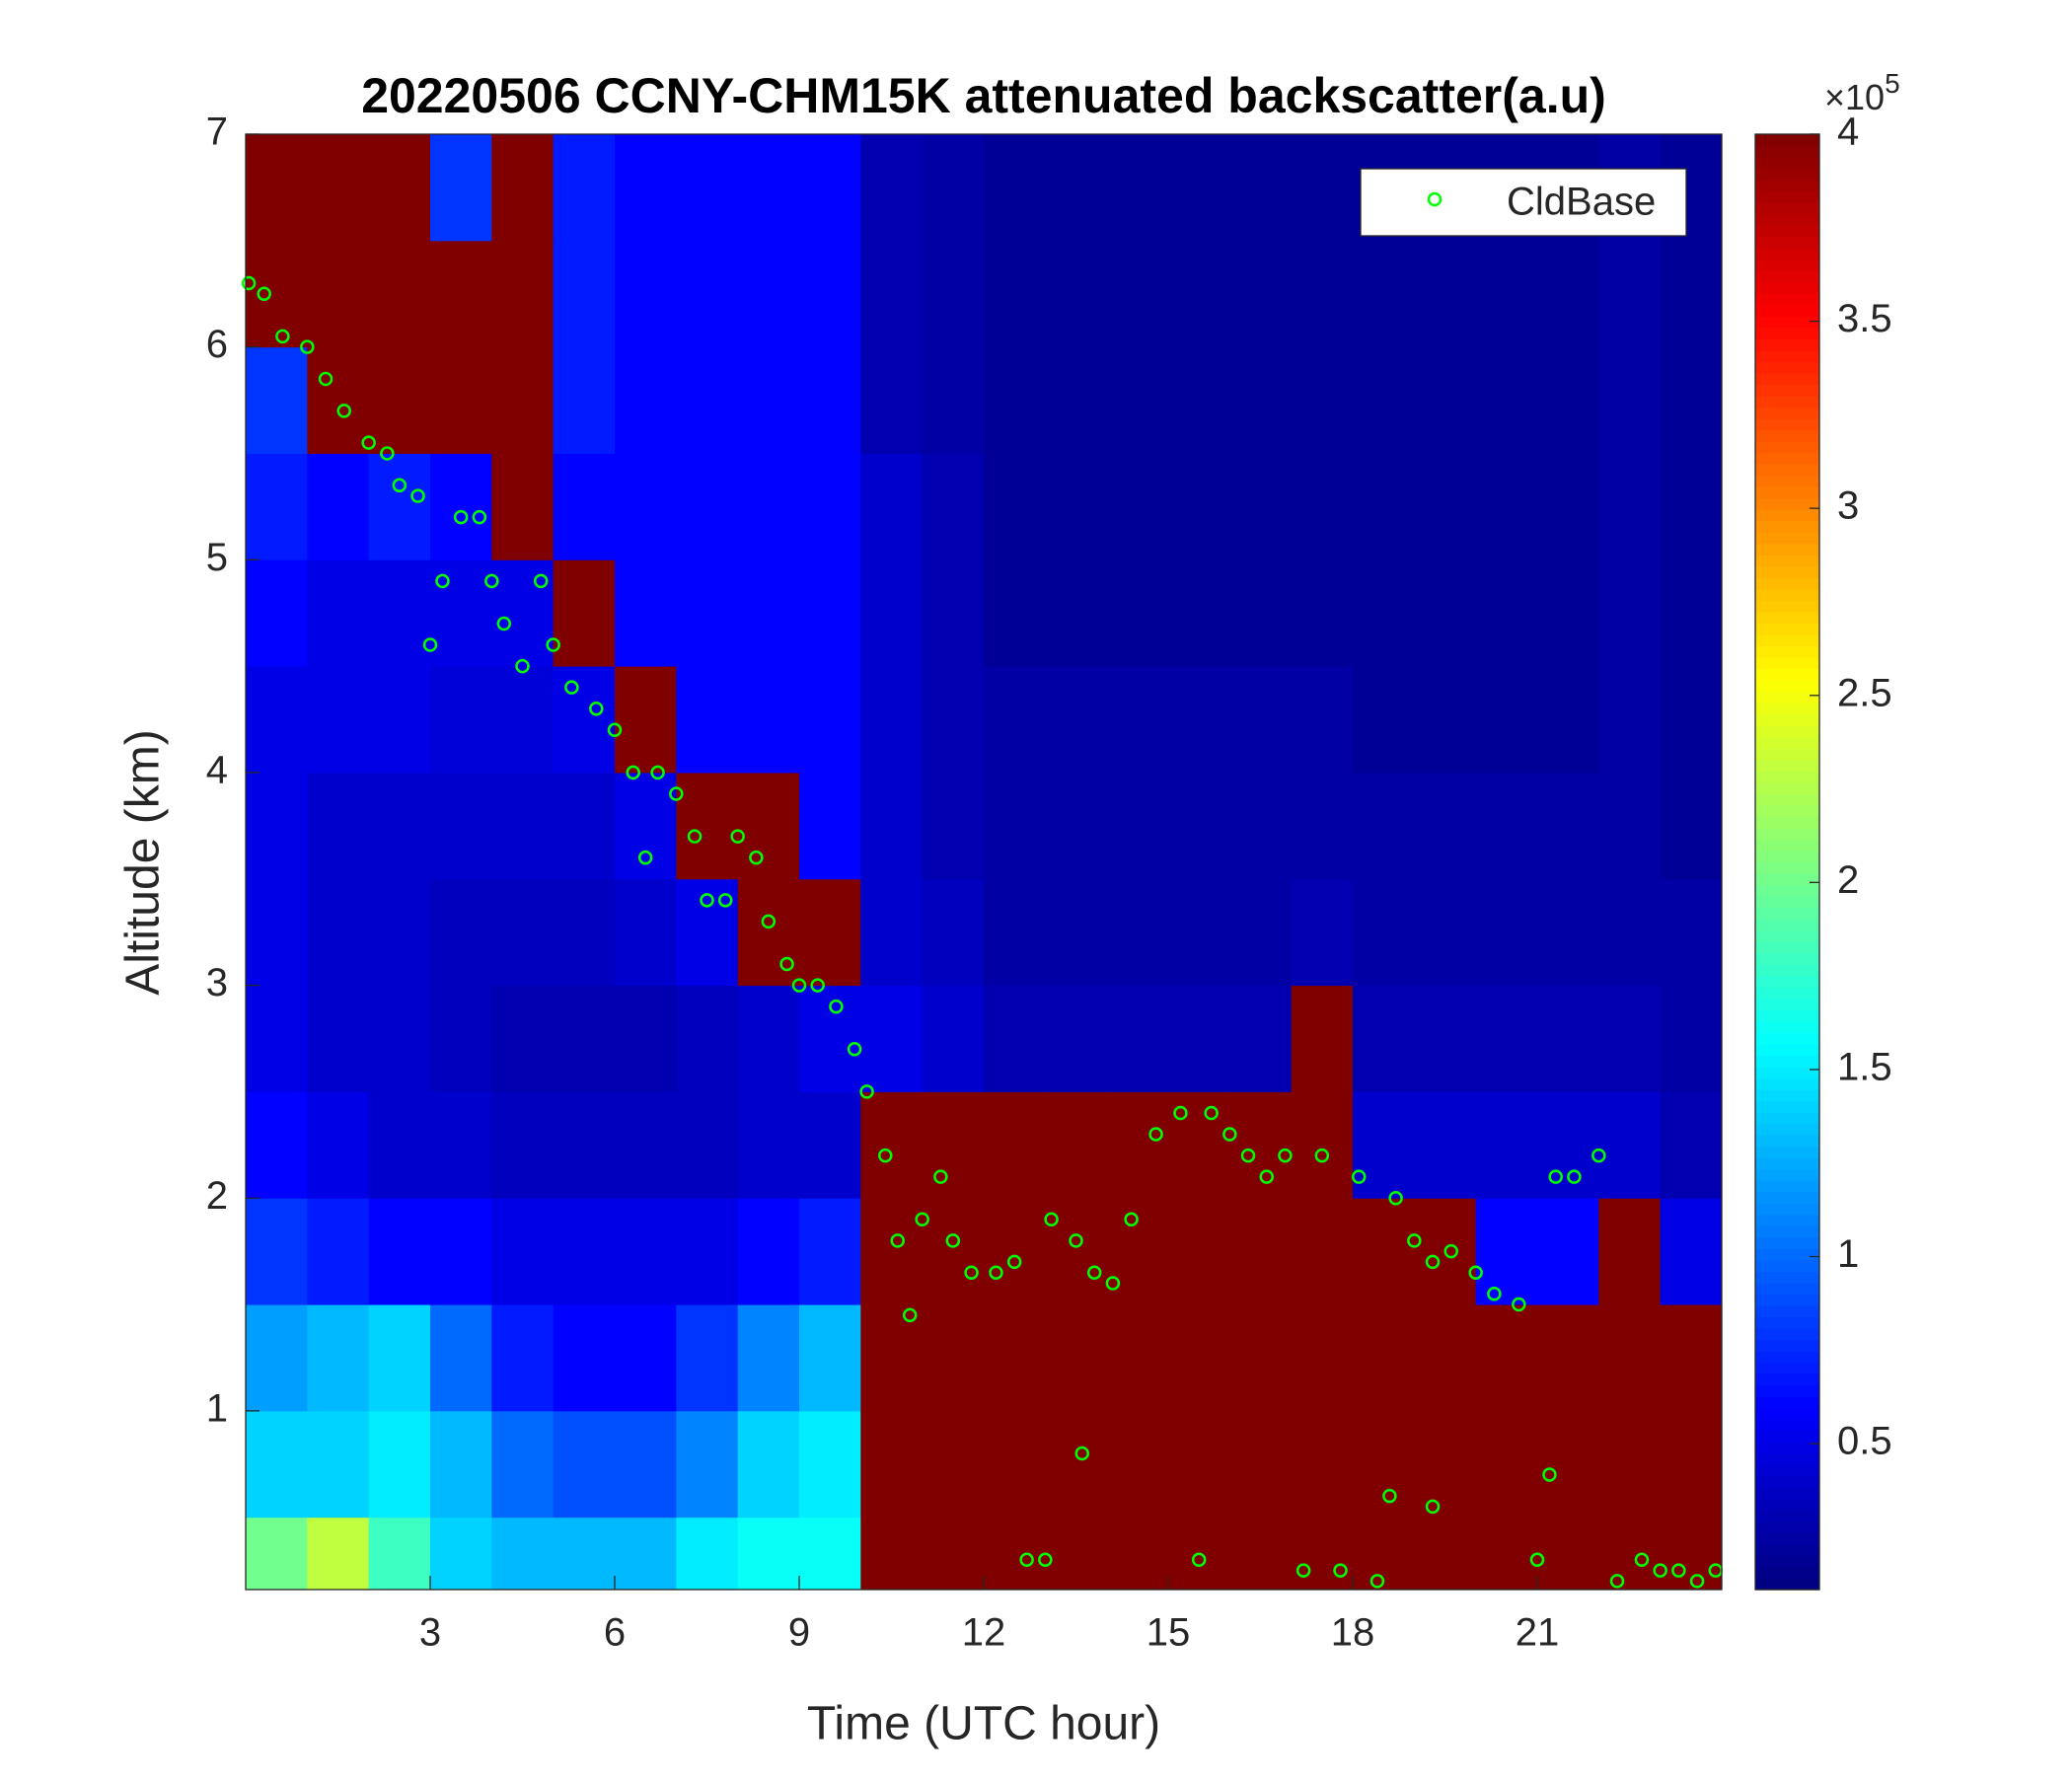 Image resolution: width=2072 pixels, height=1781 pixels. I want to click on colorbar-tick-label: 3, so click(1848, 506).